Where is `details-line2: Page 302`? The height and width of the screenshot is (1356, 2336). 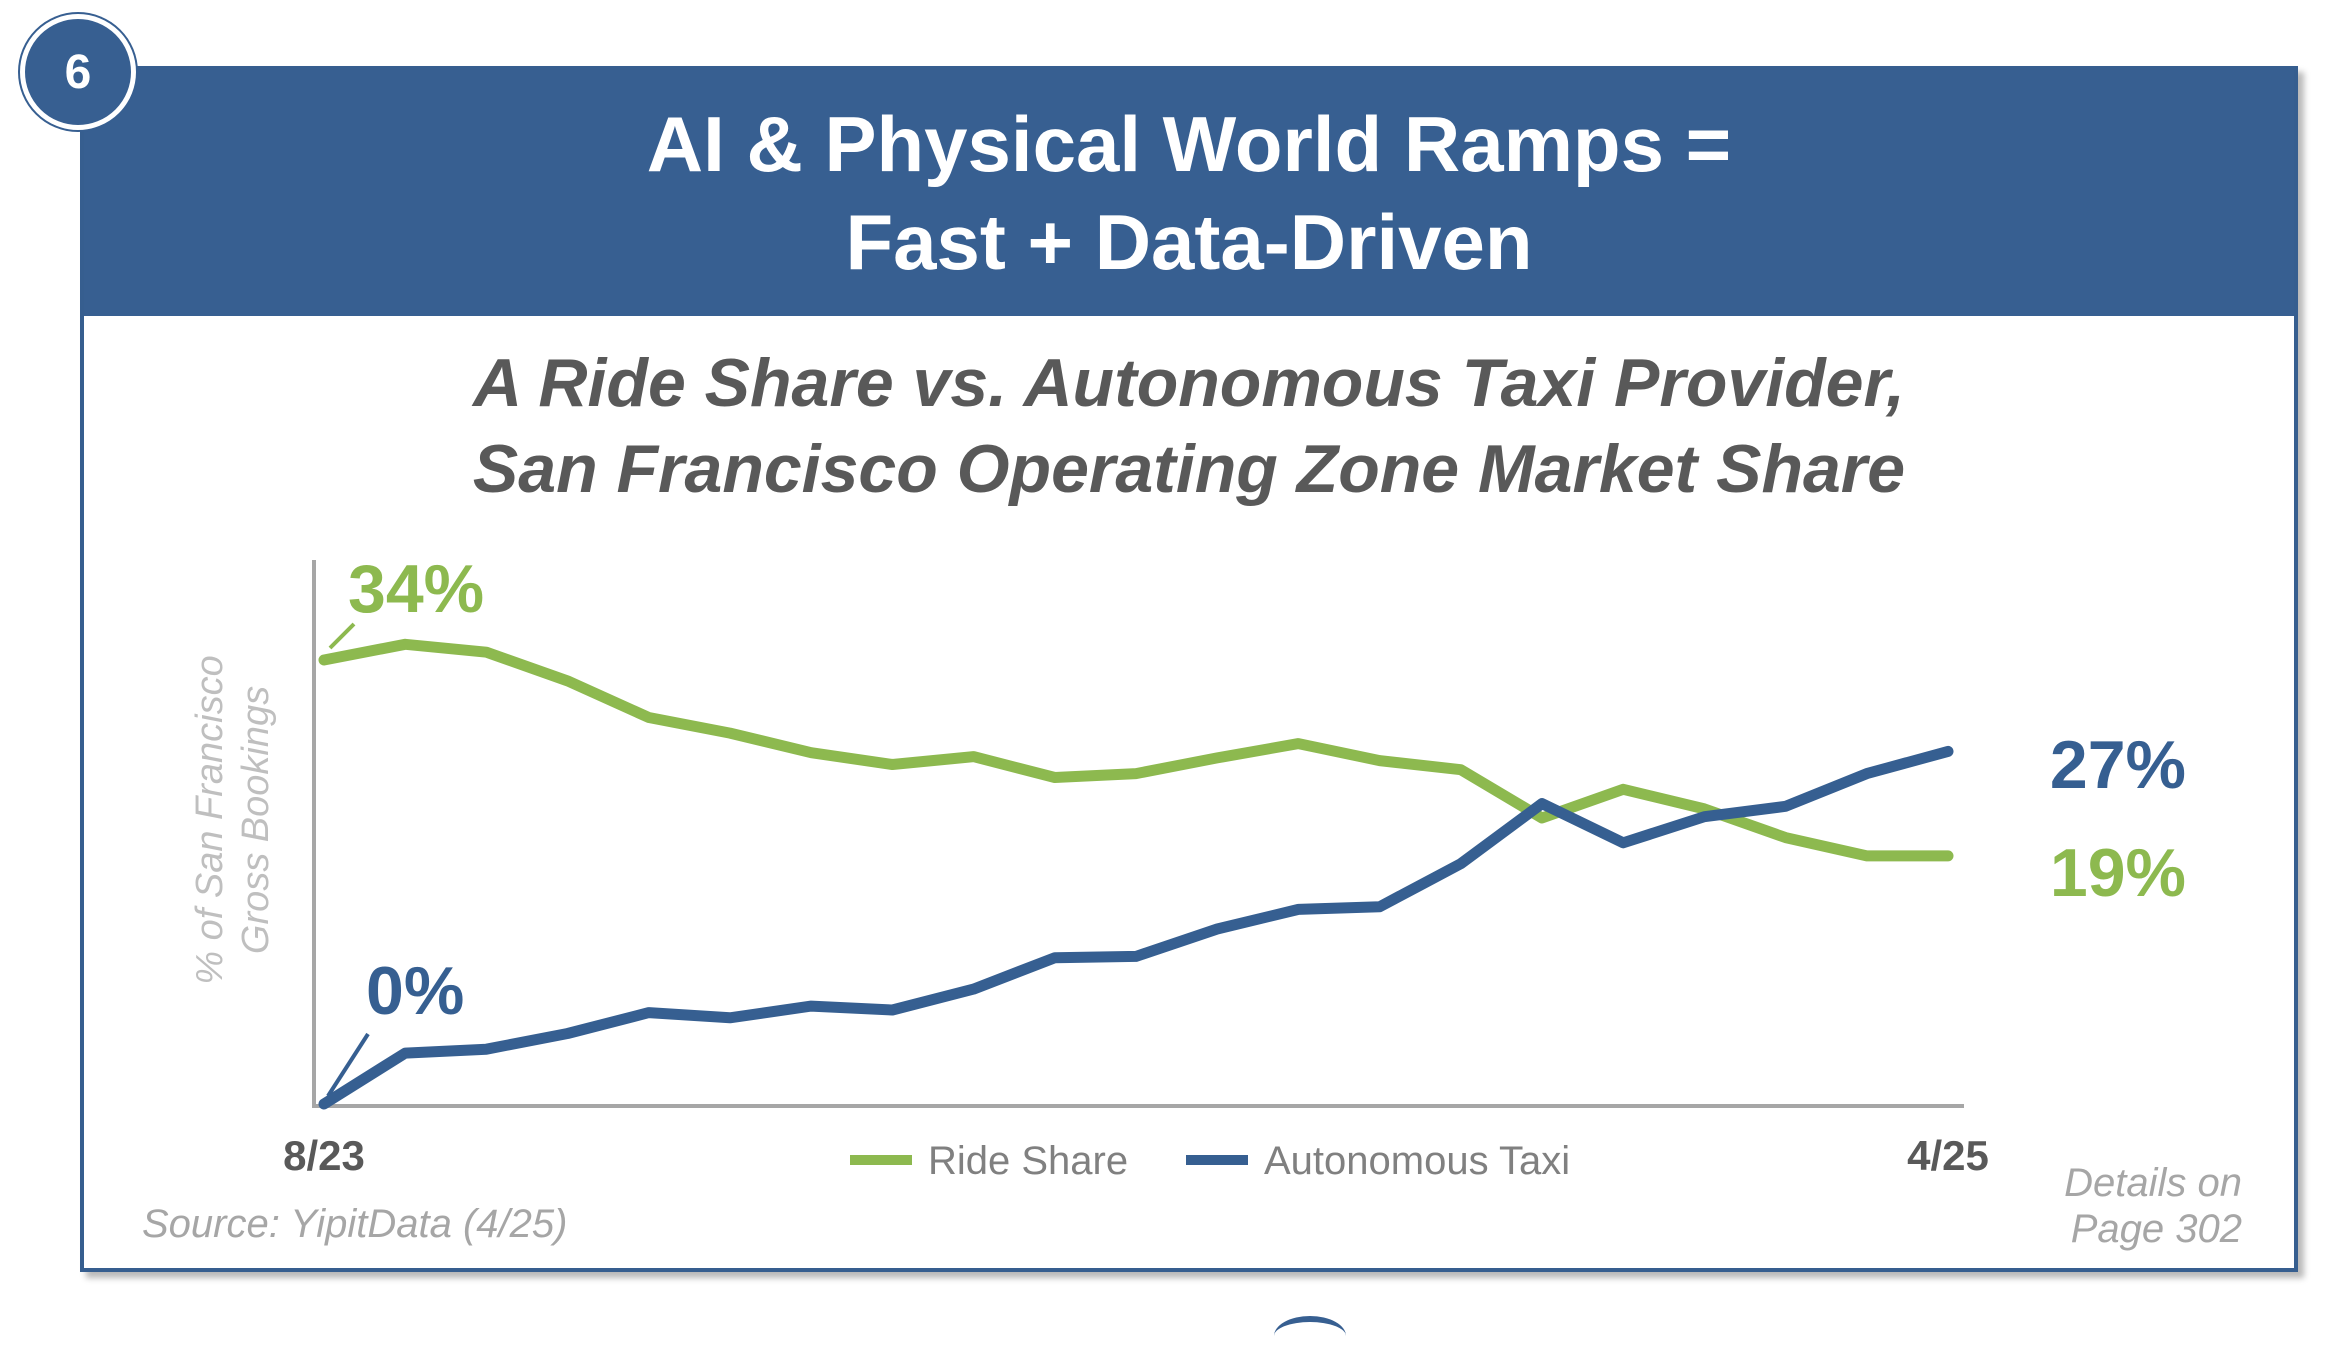 details-line2: Page 302 is located at coordinates (2156, 1229).